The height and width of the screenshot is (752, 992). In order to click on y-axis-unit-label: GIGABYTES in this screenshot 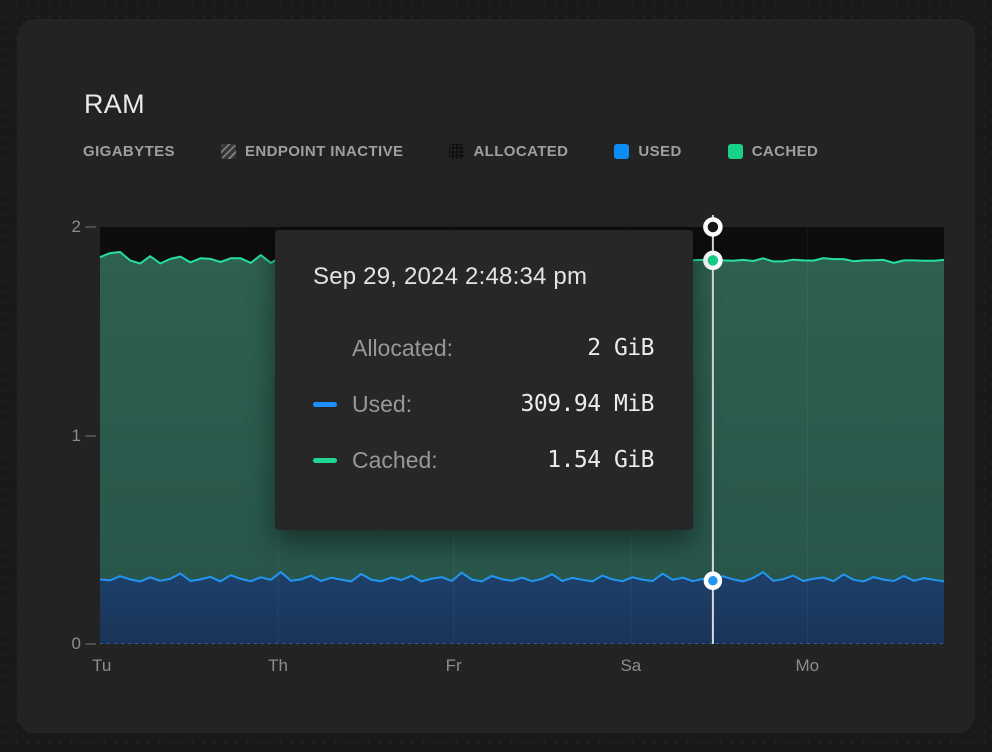, I will do `click(129, 151)`.